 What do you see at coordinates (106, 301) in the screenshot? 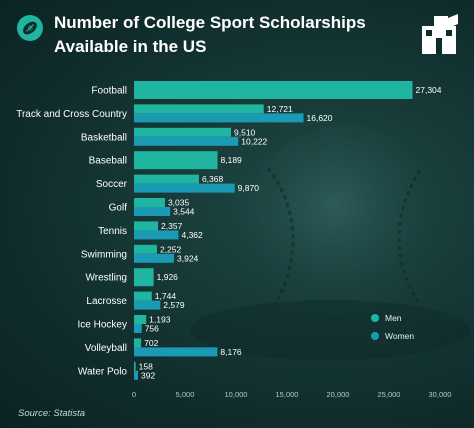
I see `category-label: Lacrosse` at bounding box center [106, 301].